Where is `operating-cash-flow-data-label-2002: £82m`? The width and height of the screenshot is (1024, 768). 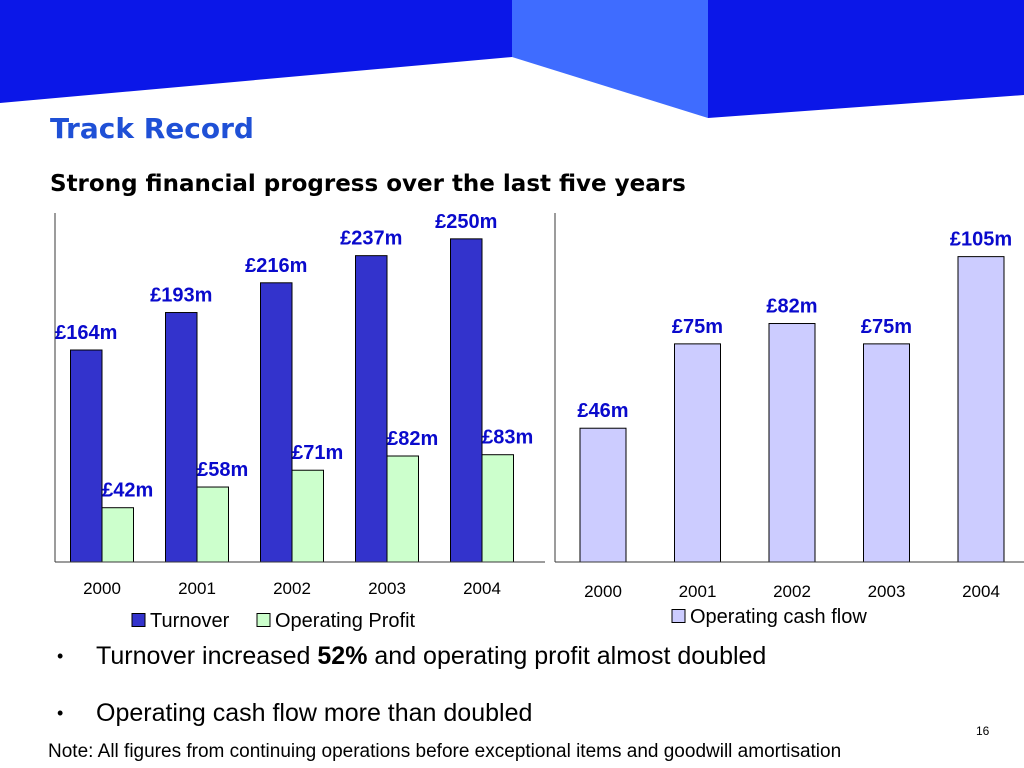 operating-cash-flow-data-label-2002: £82m is located at coordinates (791, 307).